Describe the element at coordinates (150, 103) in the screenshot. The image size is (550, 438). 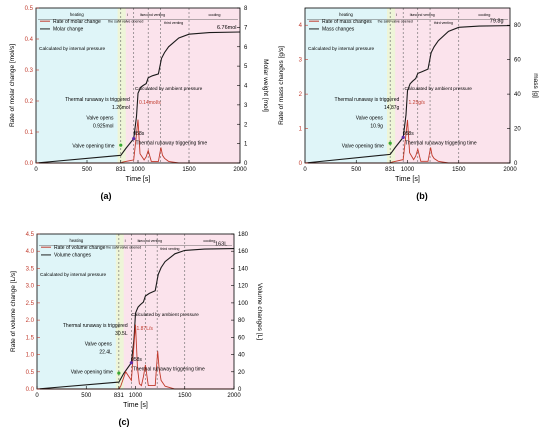
I see `annotation-peak-rate: 0.14mol/s` at that location.